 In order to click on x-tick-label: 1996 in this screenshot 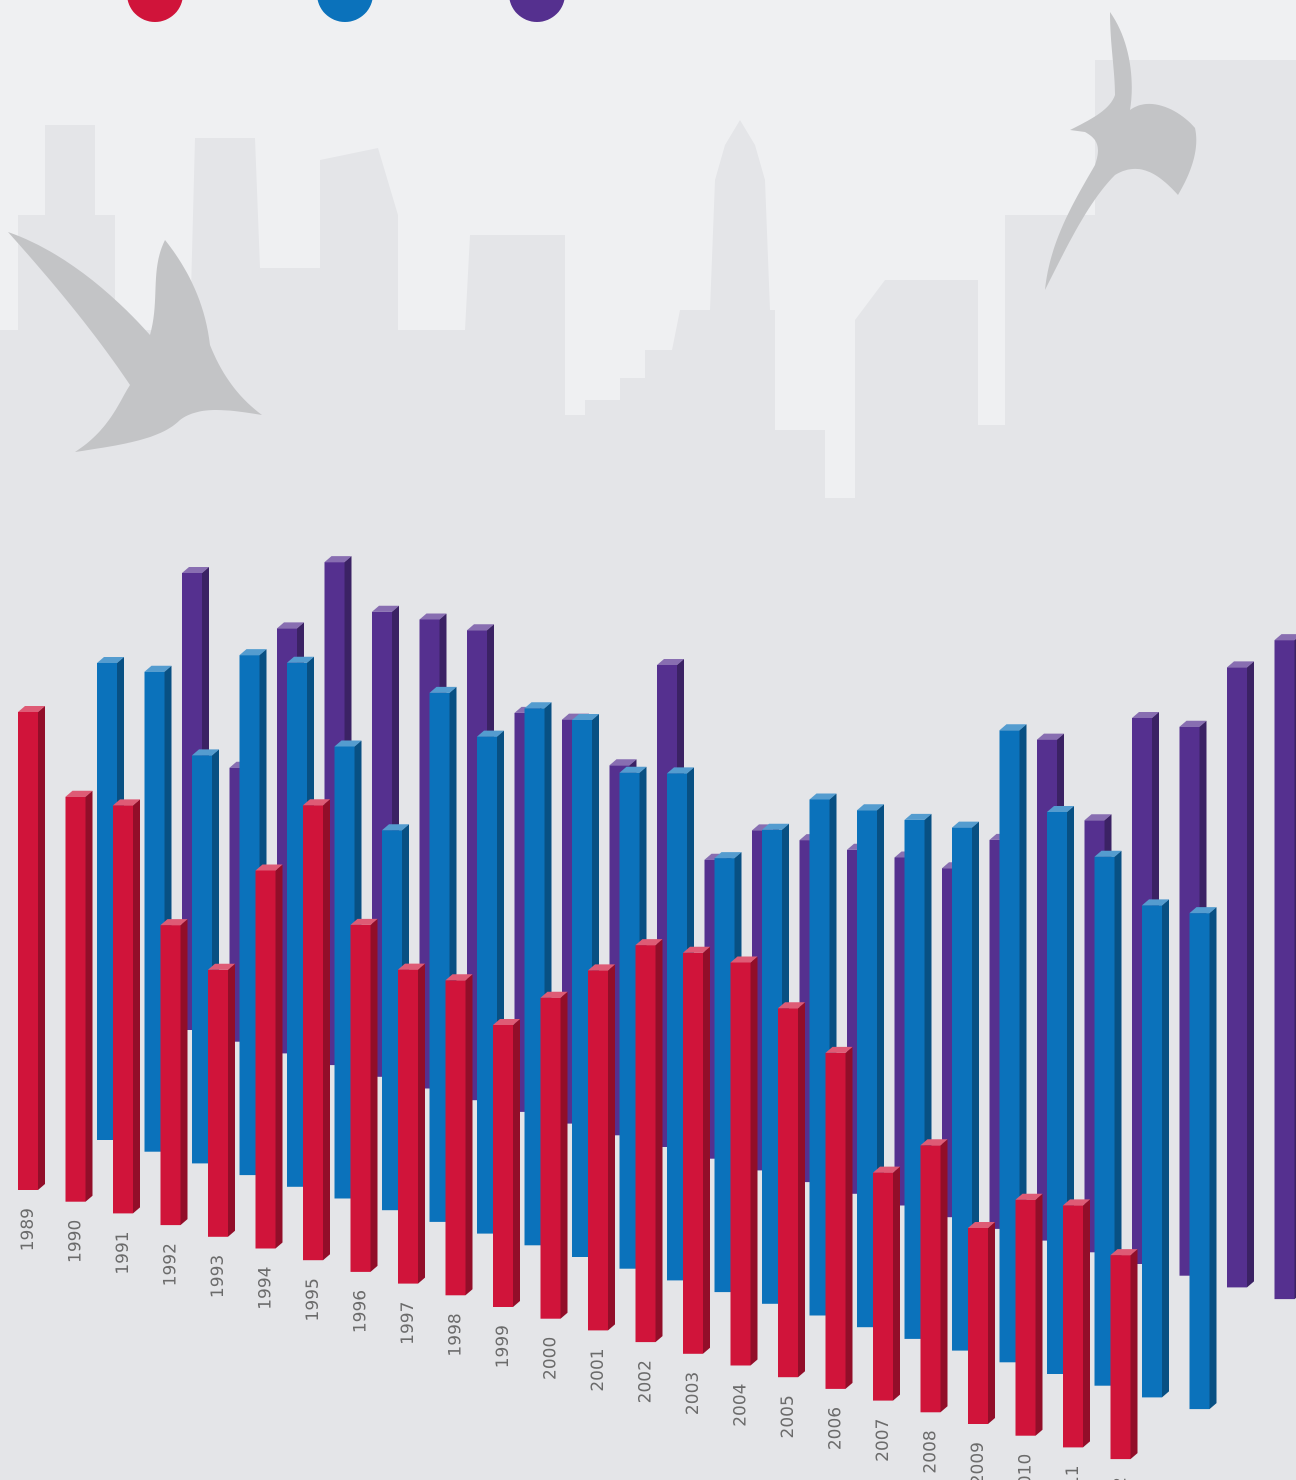, I will do `click(361, 1311)`.